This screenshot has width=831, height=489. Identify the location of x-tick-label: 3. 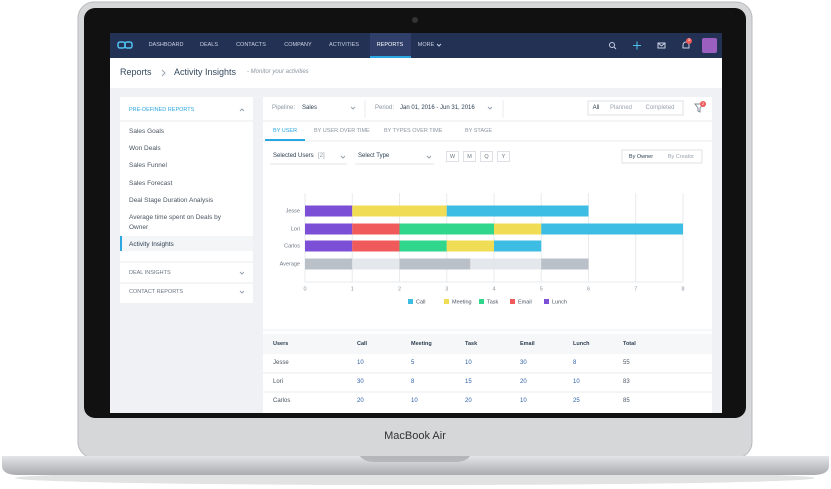
(446, 289).